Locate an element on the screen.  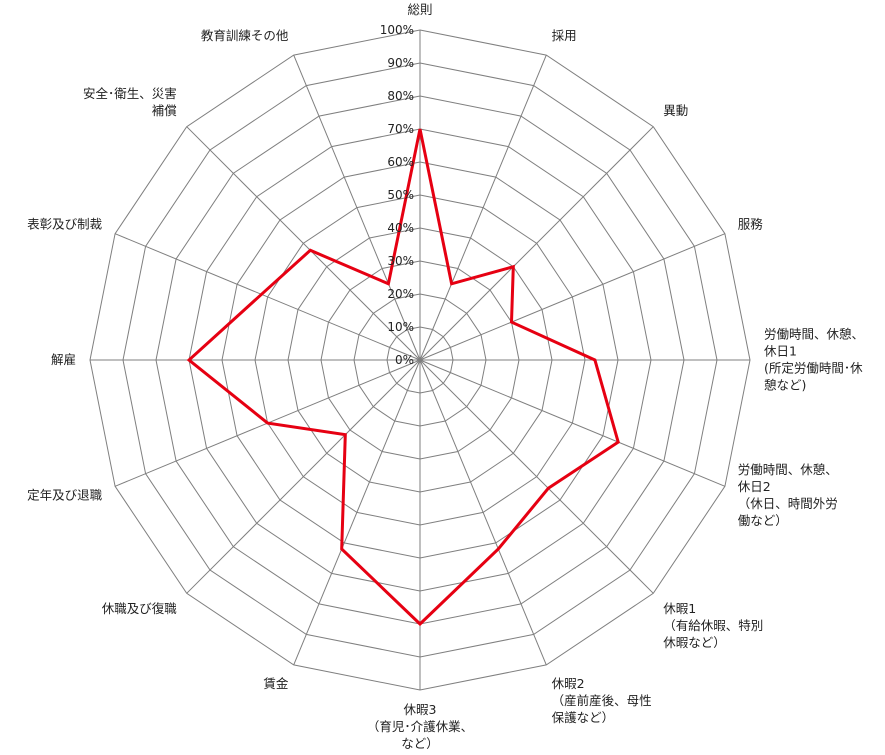
tick-label: 60% is located at coordinates (400, 162).